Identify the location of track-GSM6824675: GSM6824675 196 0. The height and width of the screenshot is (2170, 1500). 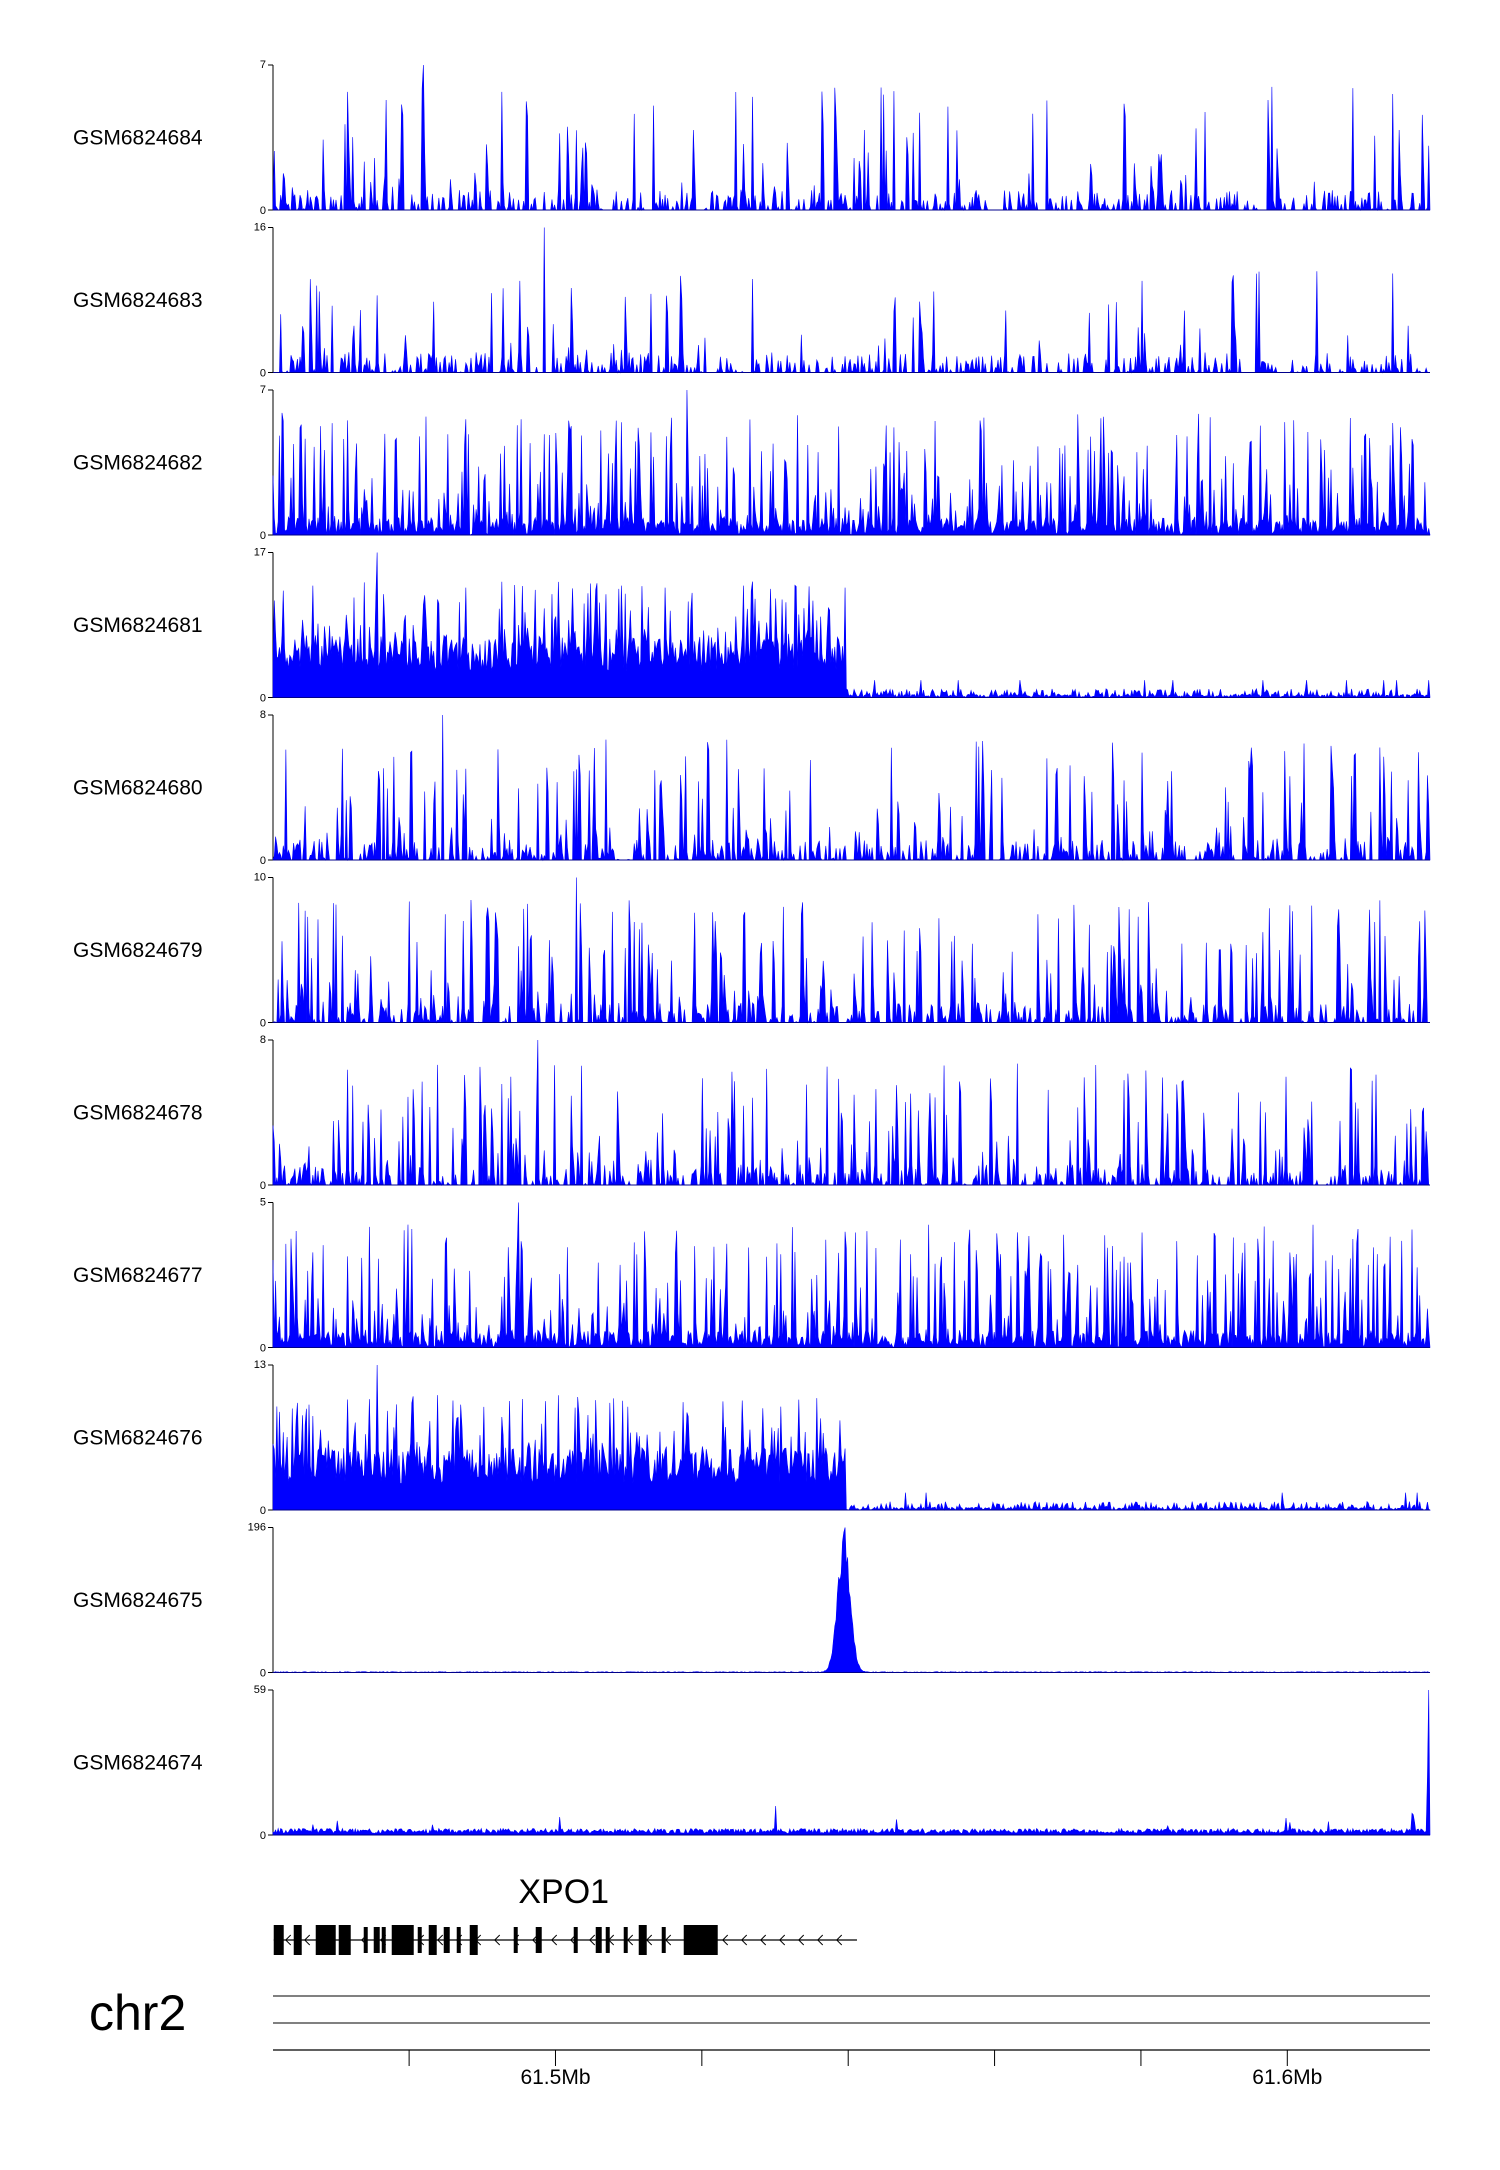
(752, 1601).